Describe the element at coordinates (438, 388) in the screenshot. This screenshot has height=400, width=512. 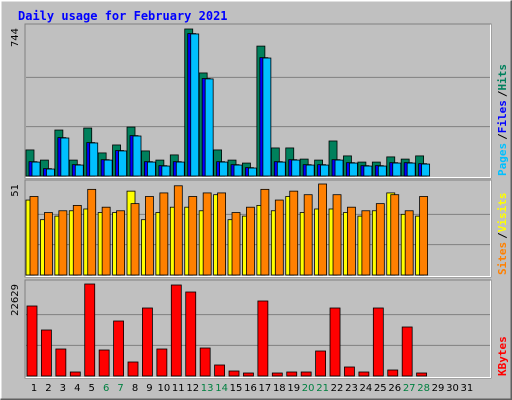
I see `x-tick-label: 29` at that location.